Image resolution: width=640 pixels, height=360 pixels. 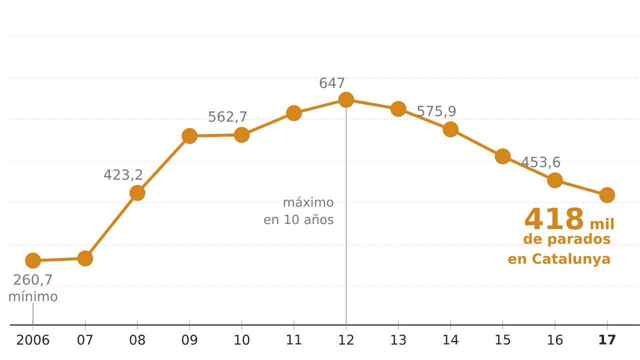 I want to click on x-tick-label: 08, so click(x=137, y=339).